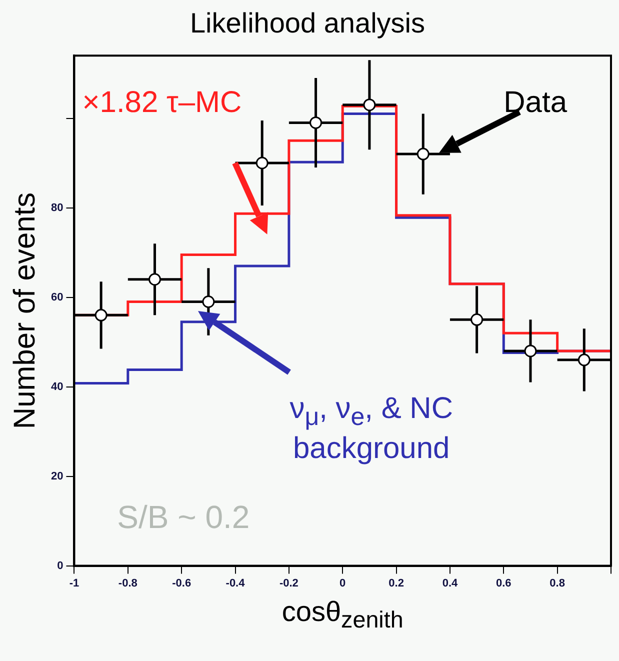  Describe the element at coordinates (557, 583) in the screenshot. I see `x-tick-label: 0.8` at that location.